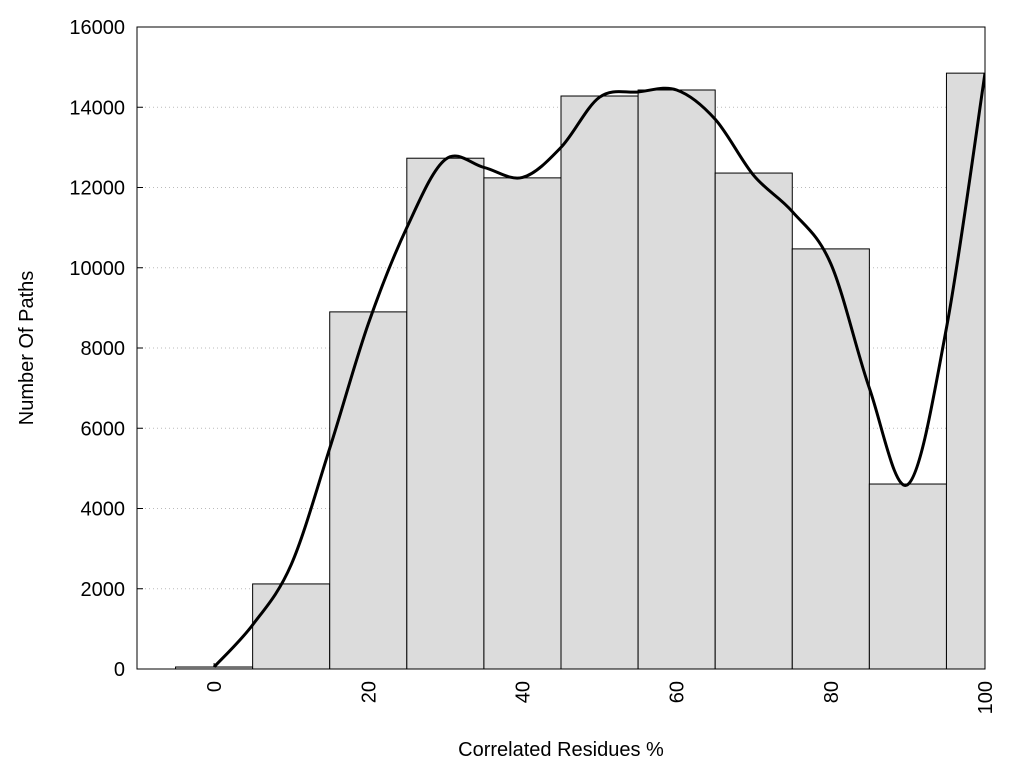 The image size is (1024, 768). Describe the element at coordinates (103, 429) in the screenshot. I see `y-tick-label: 6000` at that location.